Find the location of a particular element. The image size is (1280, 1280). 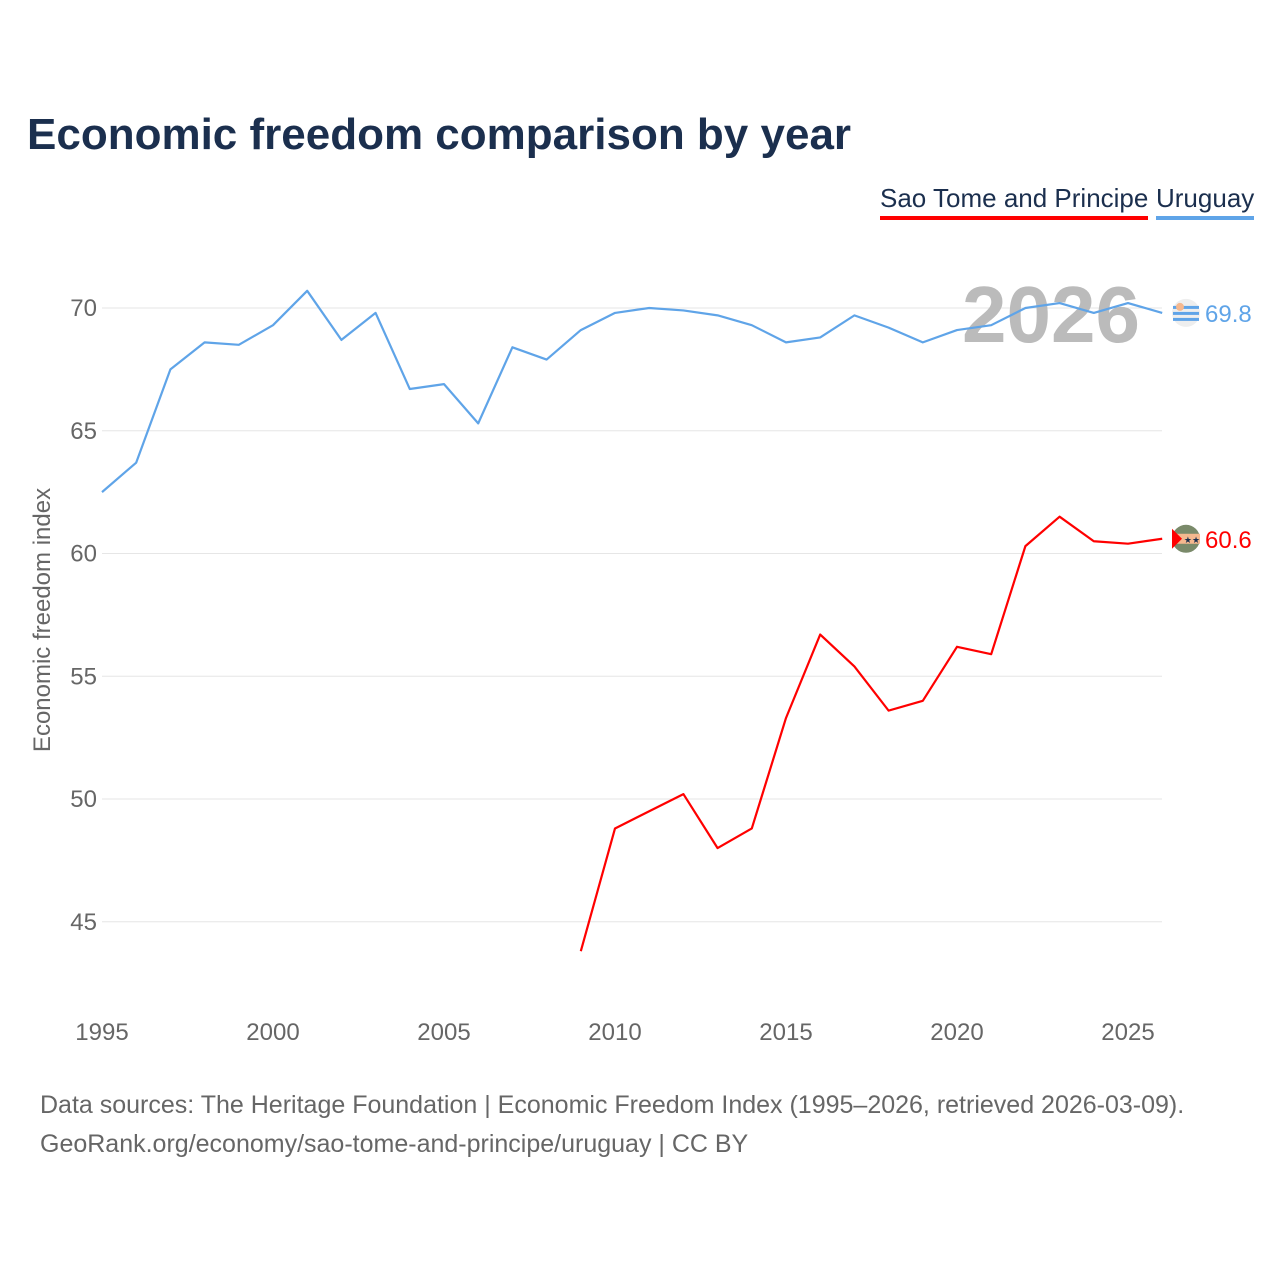

y-tick-label: 55 is located at coordinates (83, 676).